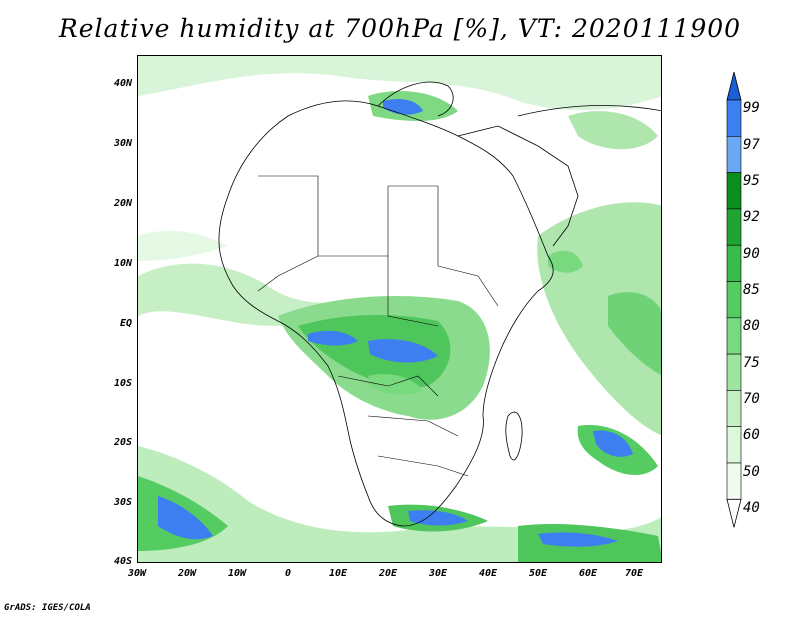 The image size is (800, 618). I want to click on lon-label: 60E, so click(588, 573).